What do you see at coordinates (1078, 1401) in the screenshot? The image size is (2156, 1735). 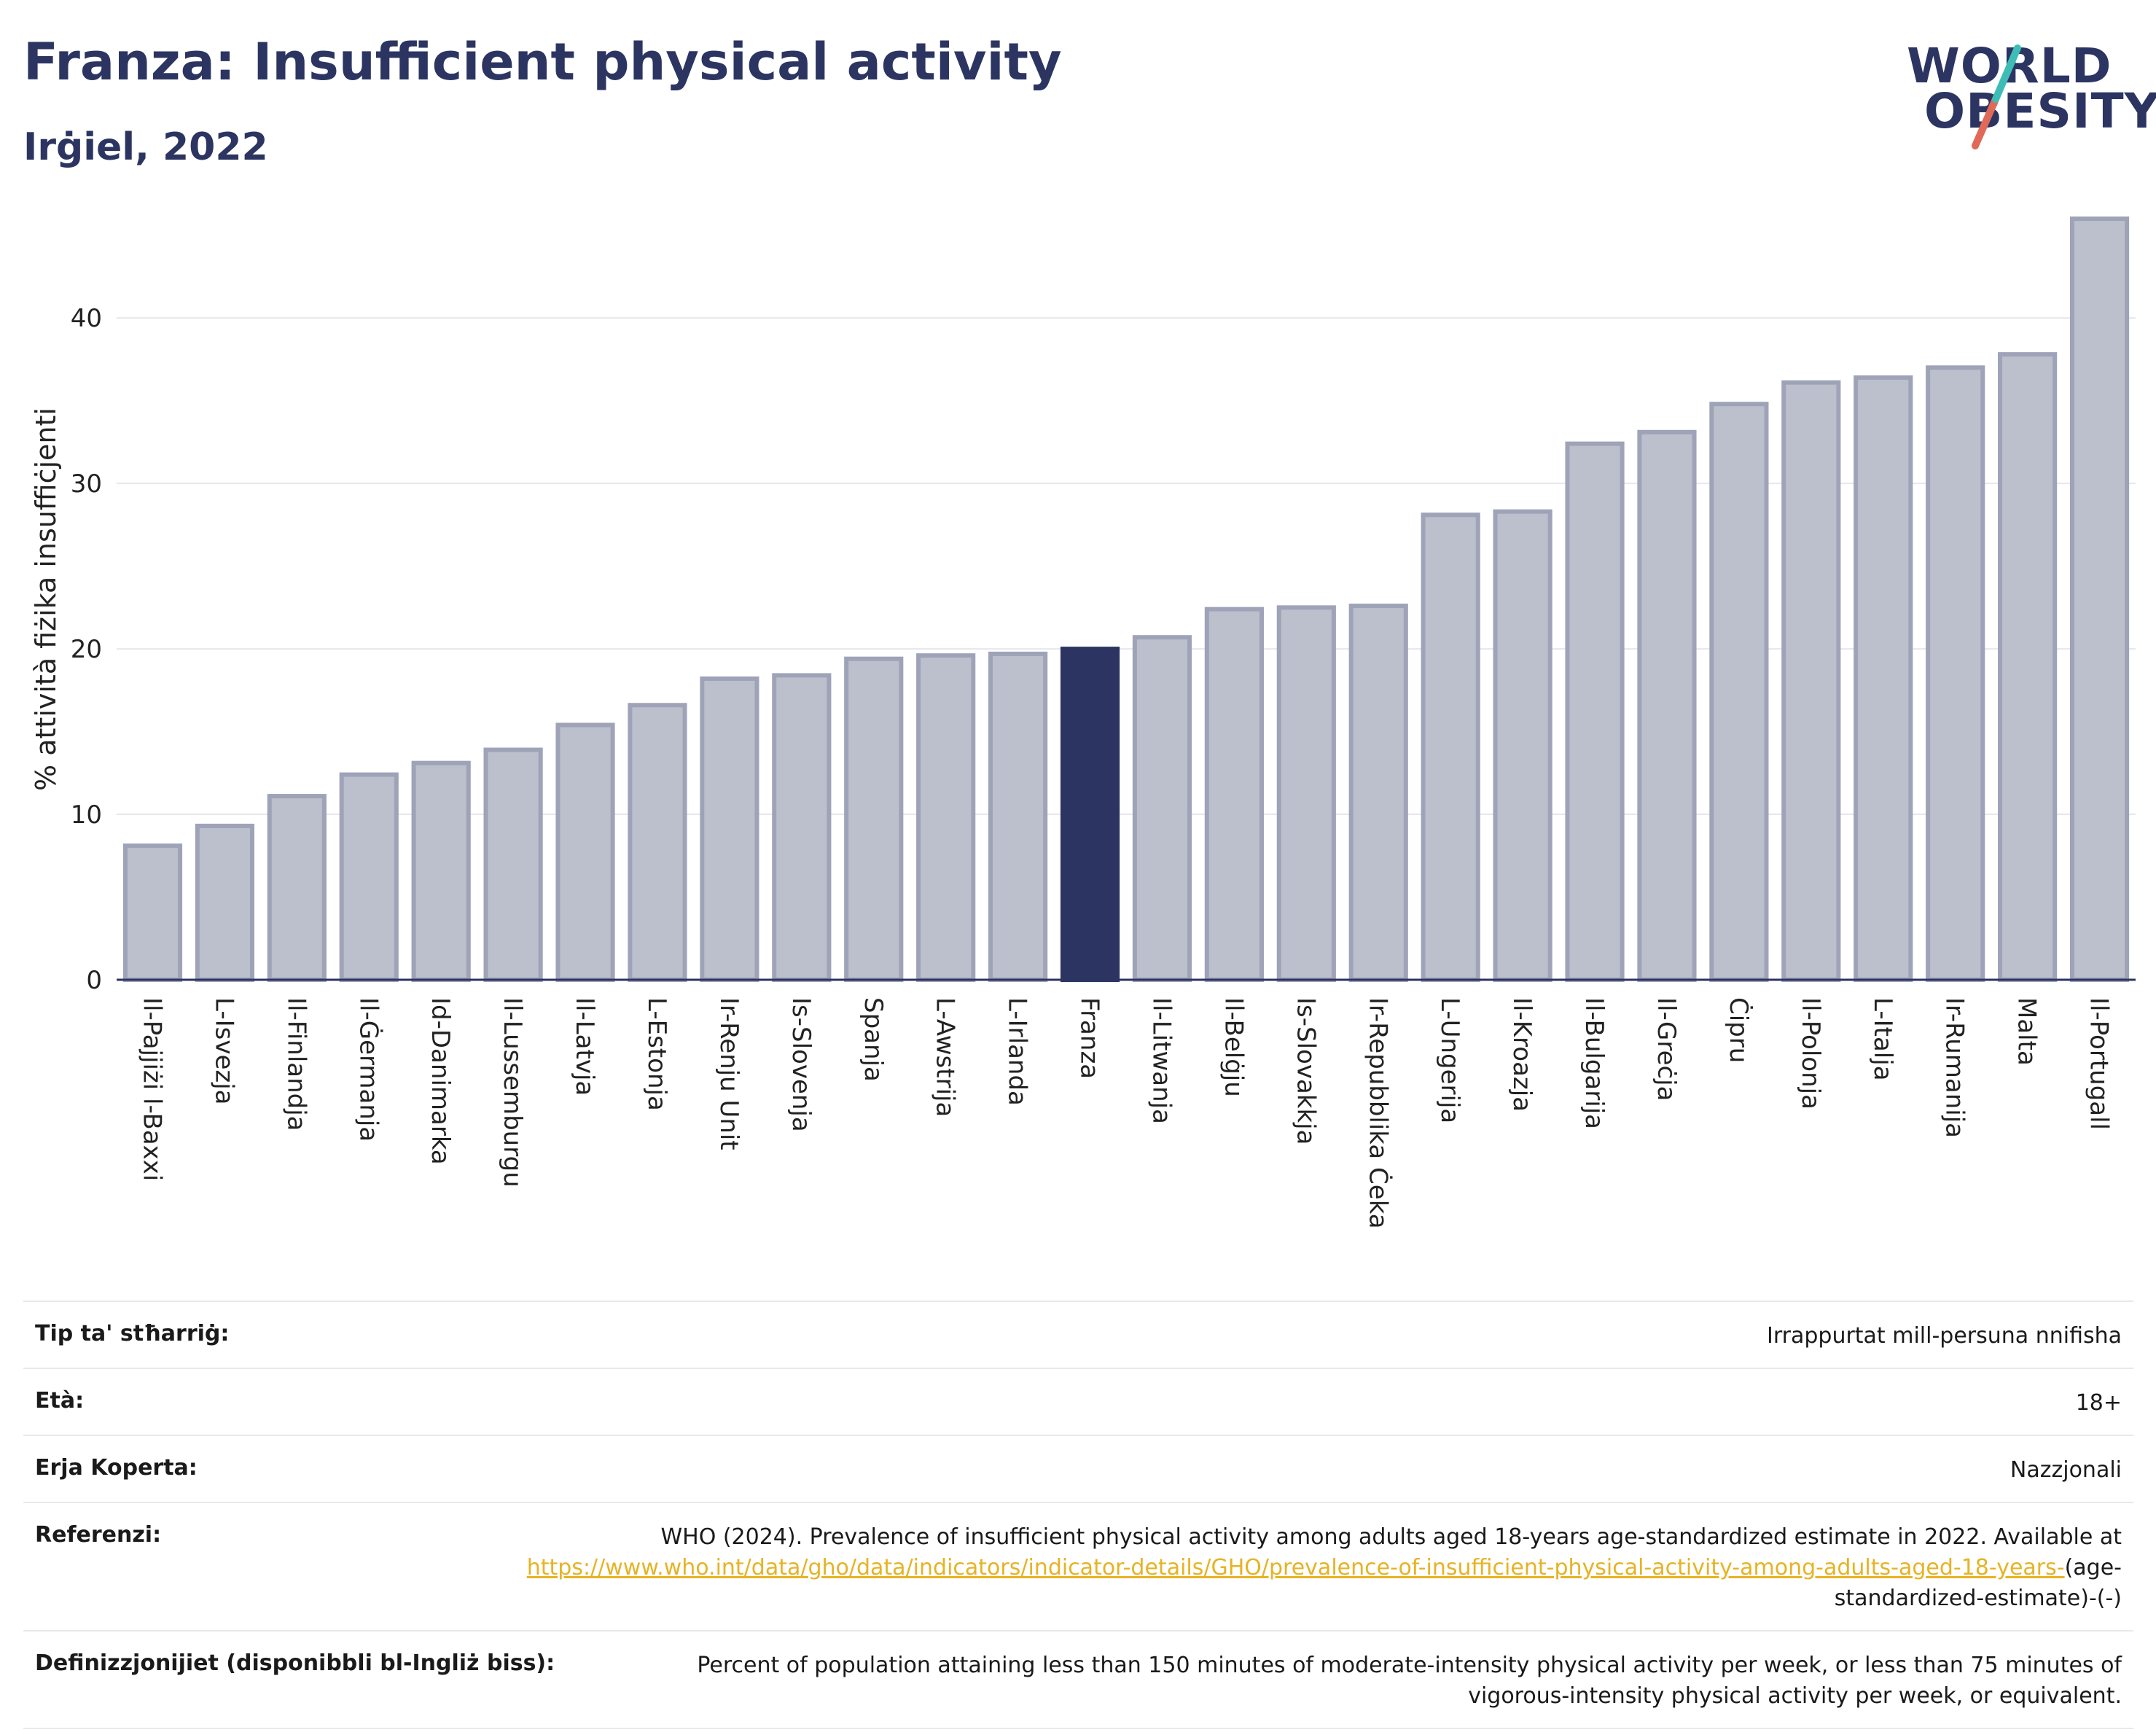 I see `info-row-age: Età: 18+` at bounding box center [1078, 1401].